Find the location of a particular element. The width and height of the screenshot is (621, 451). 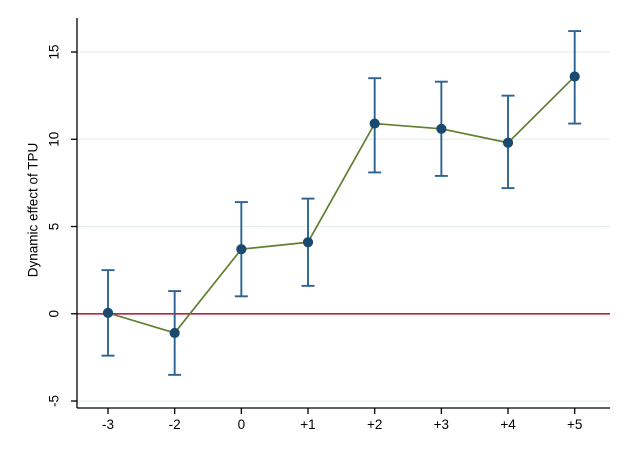

y-axis-title: Dynamic effect of TPU is located at coordinates (33, 210).